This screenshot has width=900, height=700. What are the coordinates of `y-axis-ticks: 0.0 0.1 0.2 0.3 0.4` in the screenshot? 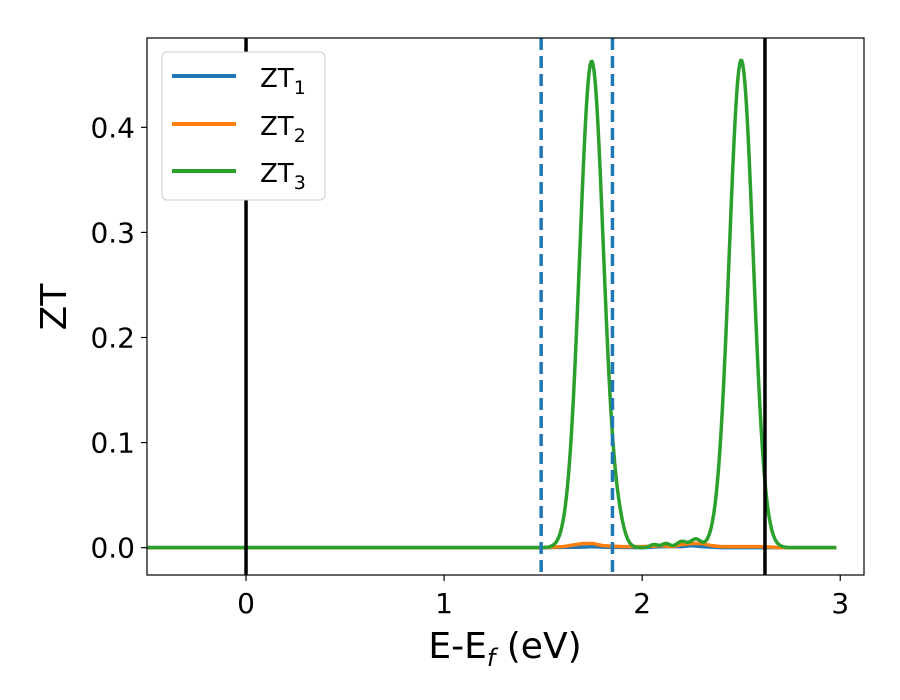 It's located at (118, 338).